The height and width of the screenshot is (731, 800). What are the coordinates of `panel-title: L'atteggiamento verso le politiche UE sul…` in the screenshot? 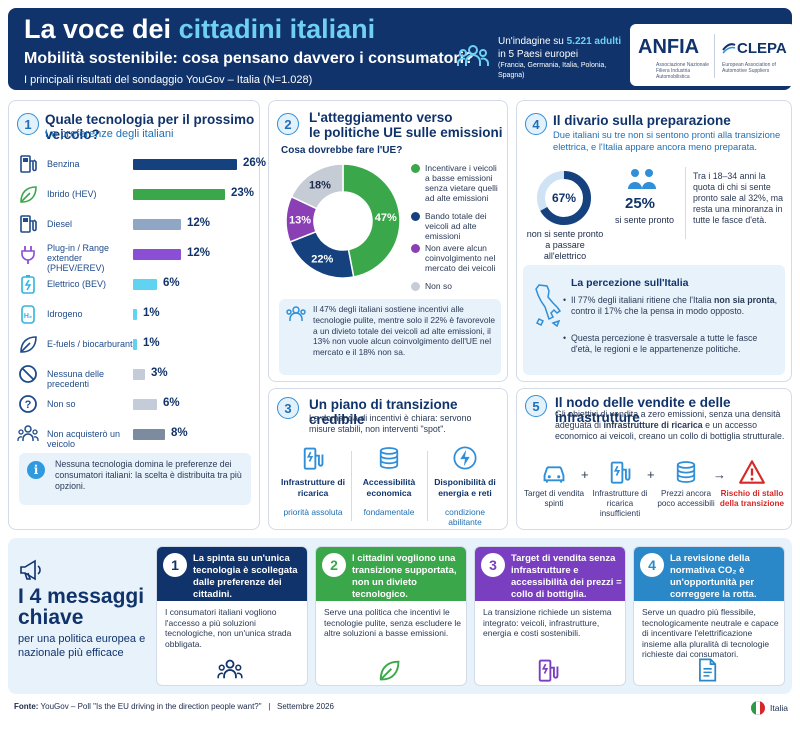 It's located at (406, 125).